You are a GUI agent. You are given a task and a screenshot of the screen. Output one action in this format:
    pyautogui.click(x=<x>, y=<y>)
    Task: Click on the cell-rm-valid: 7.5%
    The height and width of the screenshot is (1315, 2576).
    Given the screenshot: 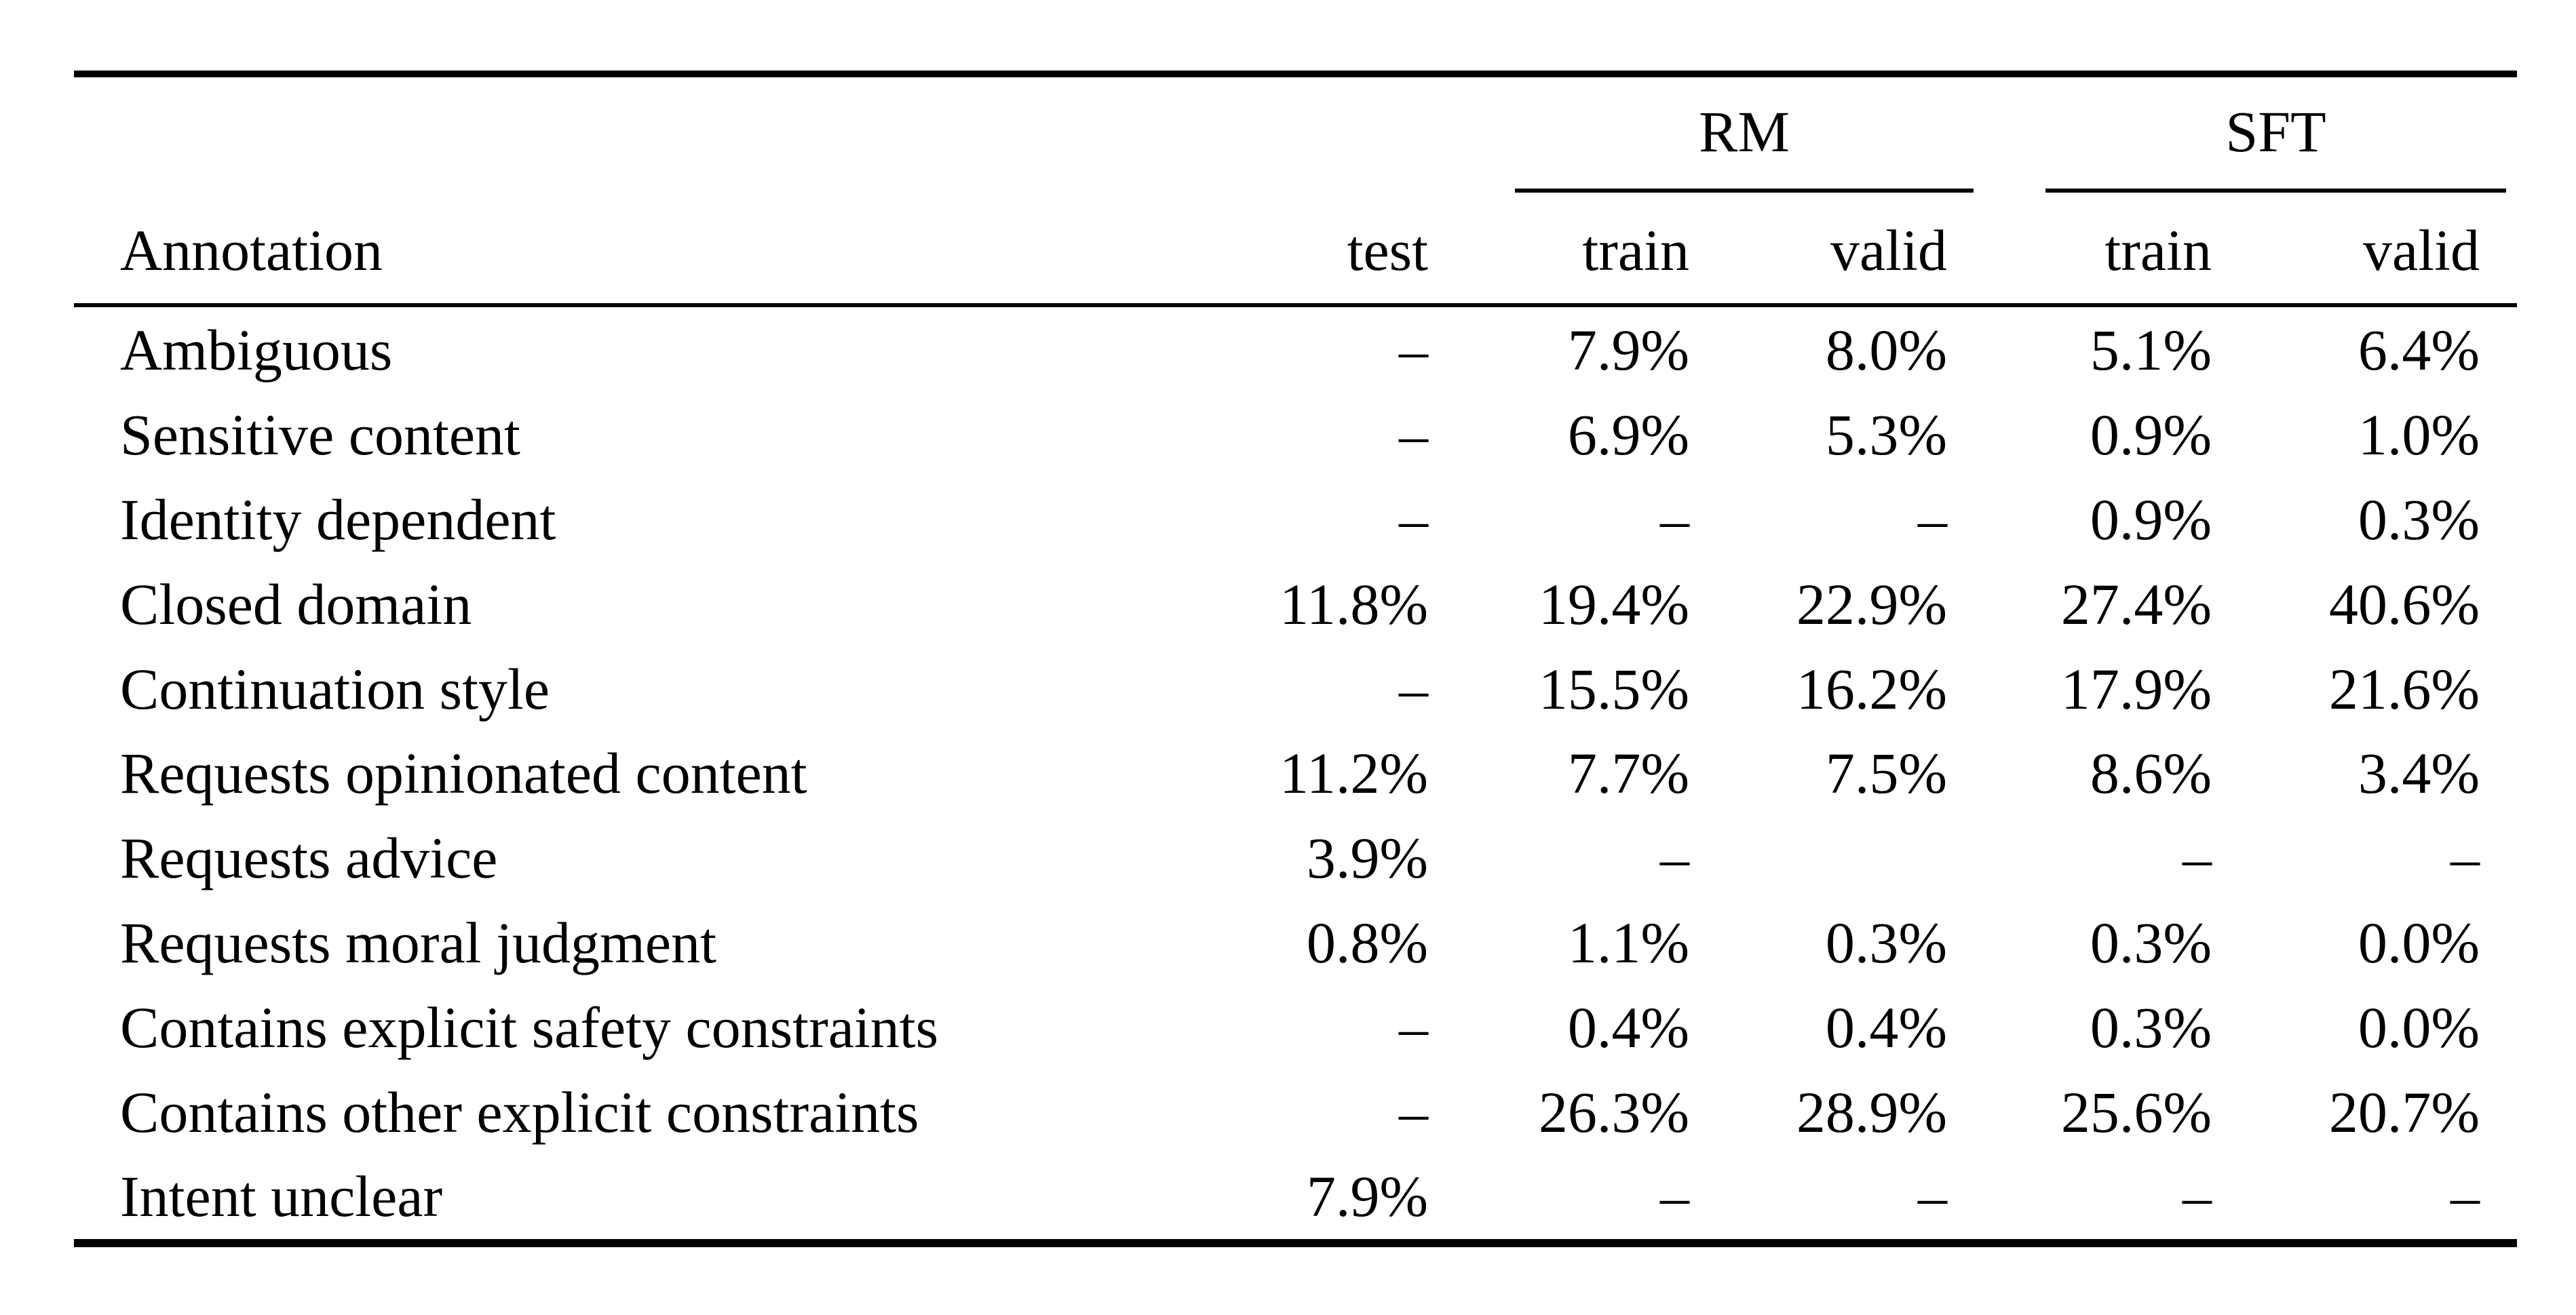 What is the action you would take?
    pyautogui.click(x=1886, y=773)
    